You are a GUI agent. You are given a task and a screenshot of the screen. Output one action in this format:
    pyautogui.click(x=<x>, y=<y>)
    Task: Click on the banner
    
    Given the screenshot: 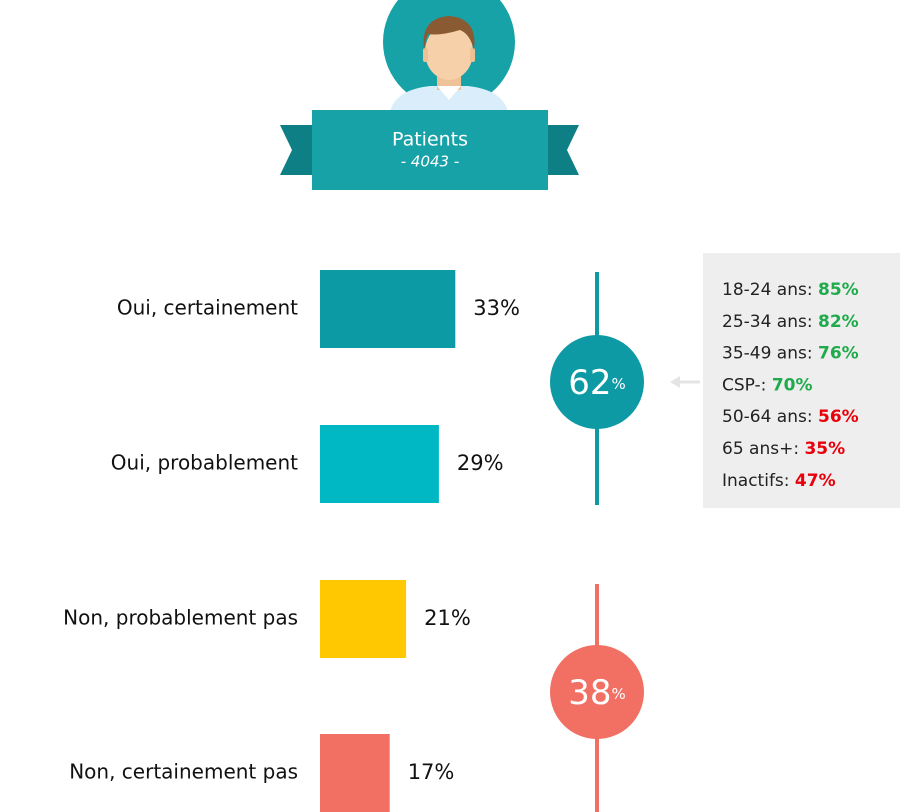 What is the action you would take?
    pyautogui.click(x=430, y=150)
    